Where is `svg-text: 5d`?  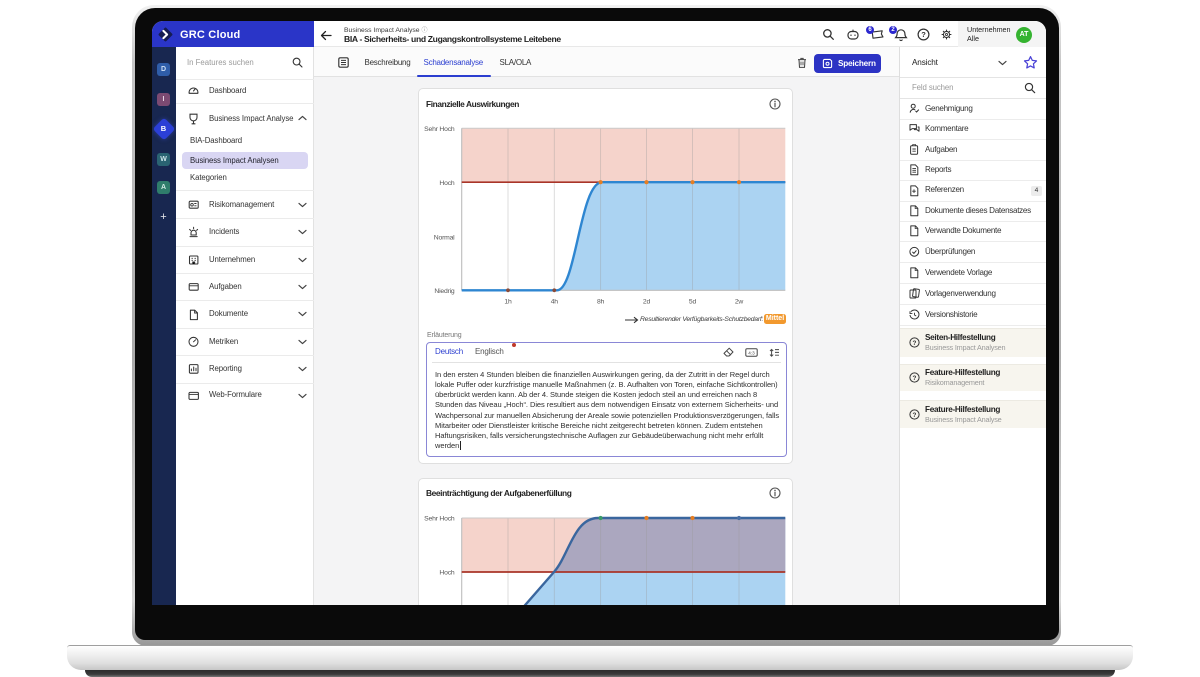
svg-text: 5d is located at coordinates (693, 302).